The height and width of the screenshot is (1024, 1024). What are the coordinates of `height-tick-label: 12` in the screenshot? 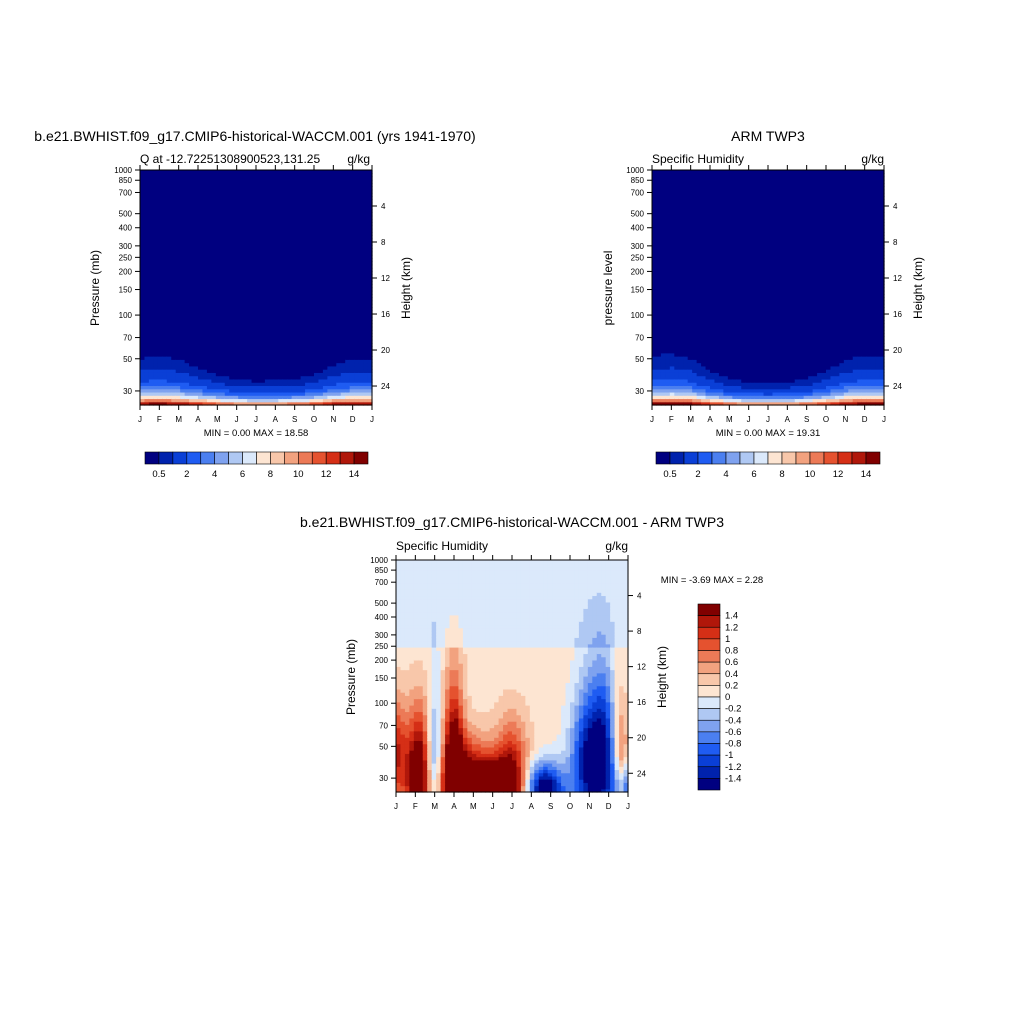 It's located at (385, 278).